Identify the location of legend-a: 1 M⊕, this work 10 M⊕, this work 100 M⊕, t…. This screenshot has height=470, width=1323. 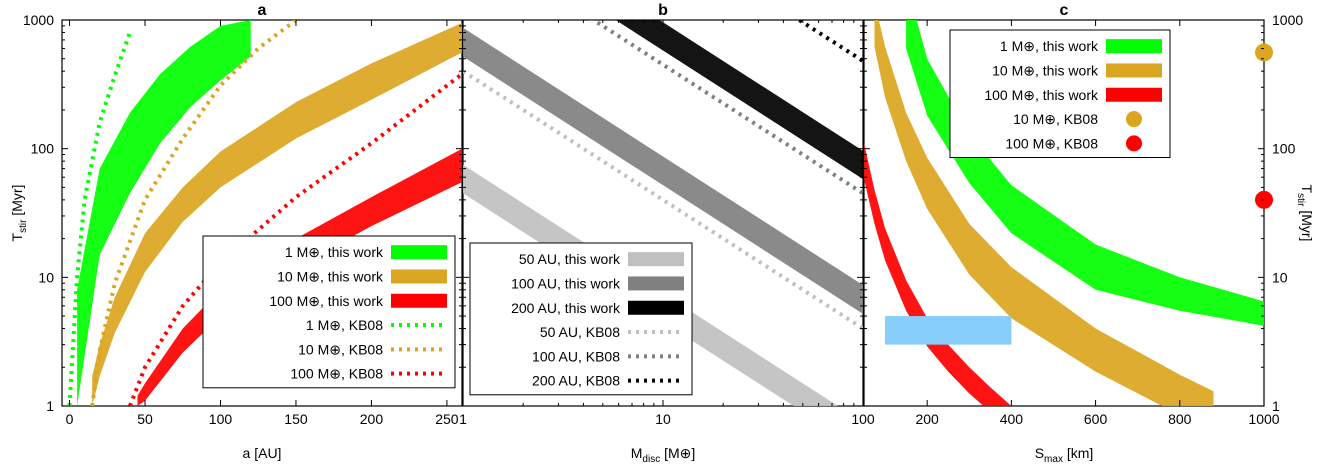
(329, 312).